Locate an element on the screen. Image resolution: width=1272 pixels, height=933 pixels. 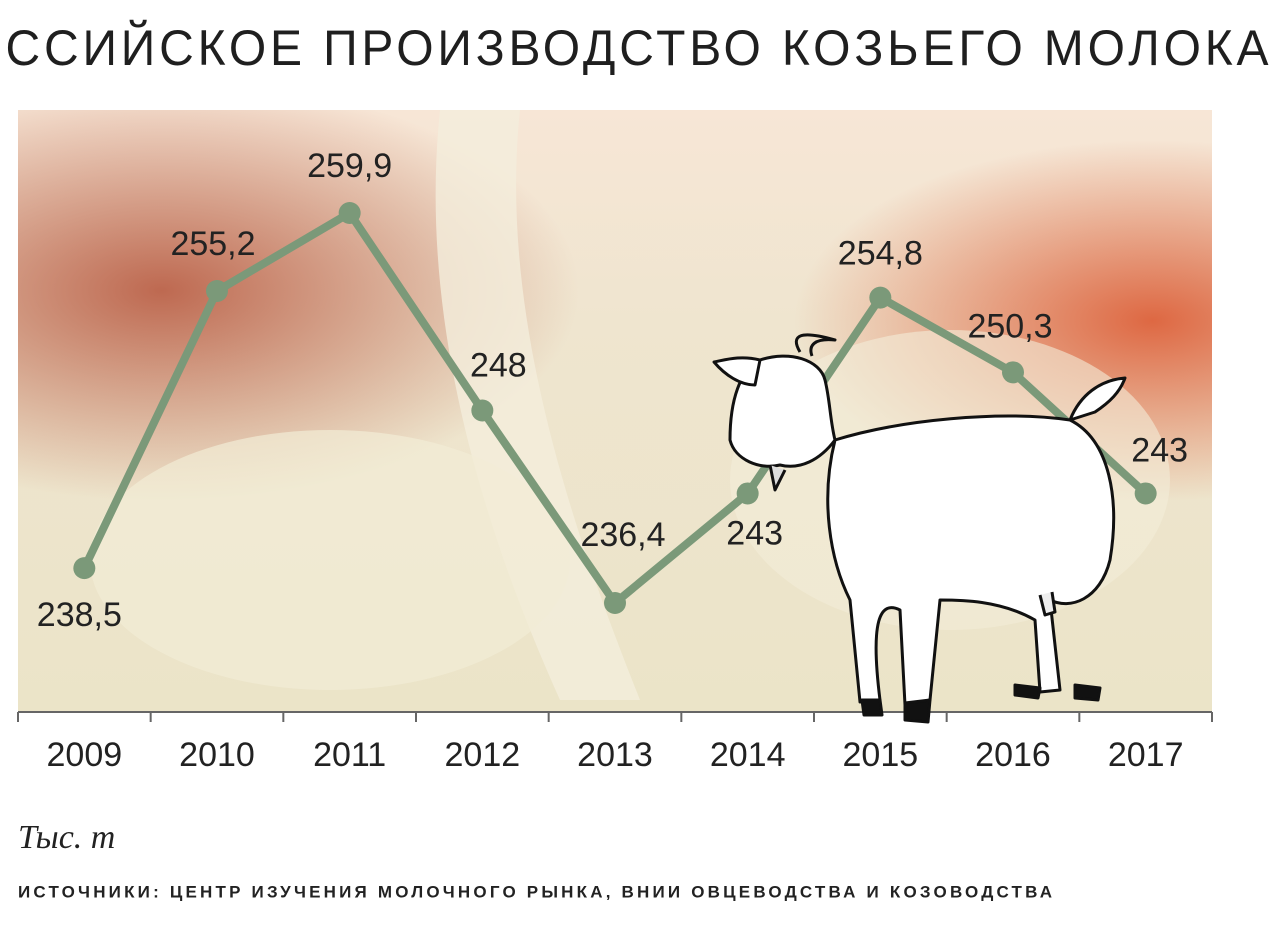
value-label: 259,9 is located at coordinates (349, 166).